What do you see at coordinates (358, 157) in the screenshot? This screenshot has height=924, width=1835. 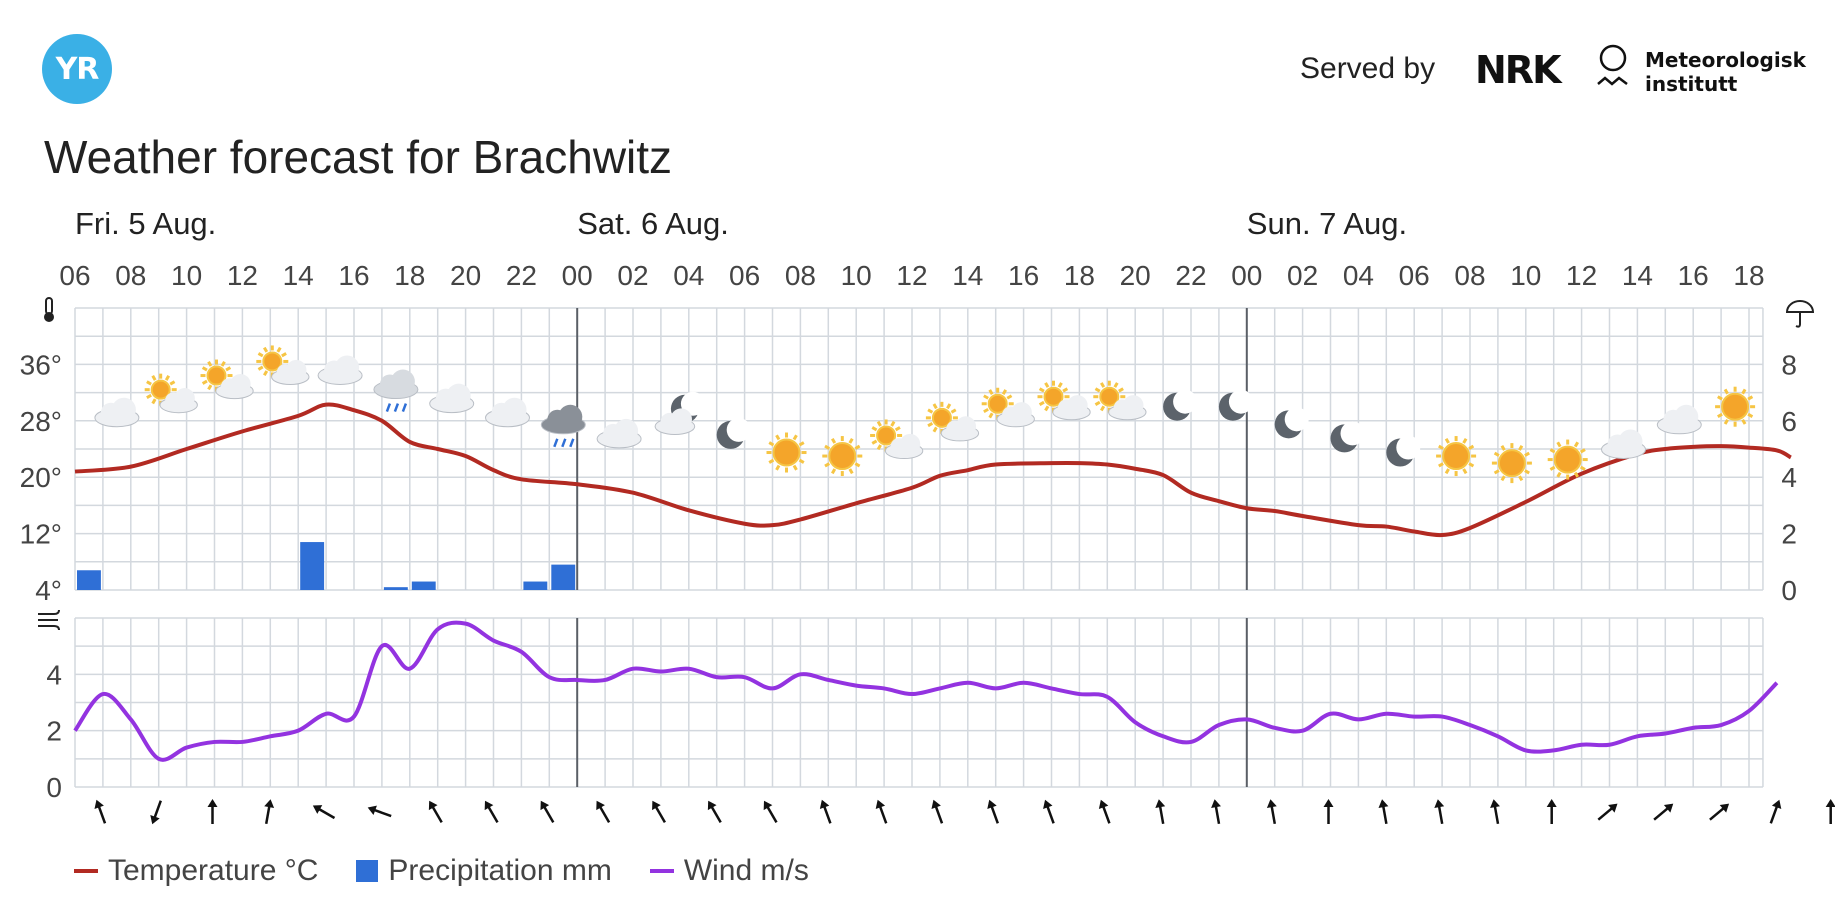 I see `page-title: Weather forecast for Brachwitz` at bounding box center [358, 157].